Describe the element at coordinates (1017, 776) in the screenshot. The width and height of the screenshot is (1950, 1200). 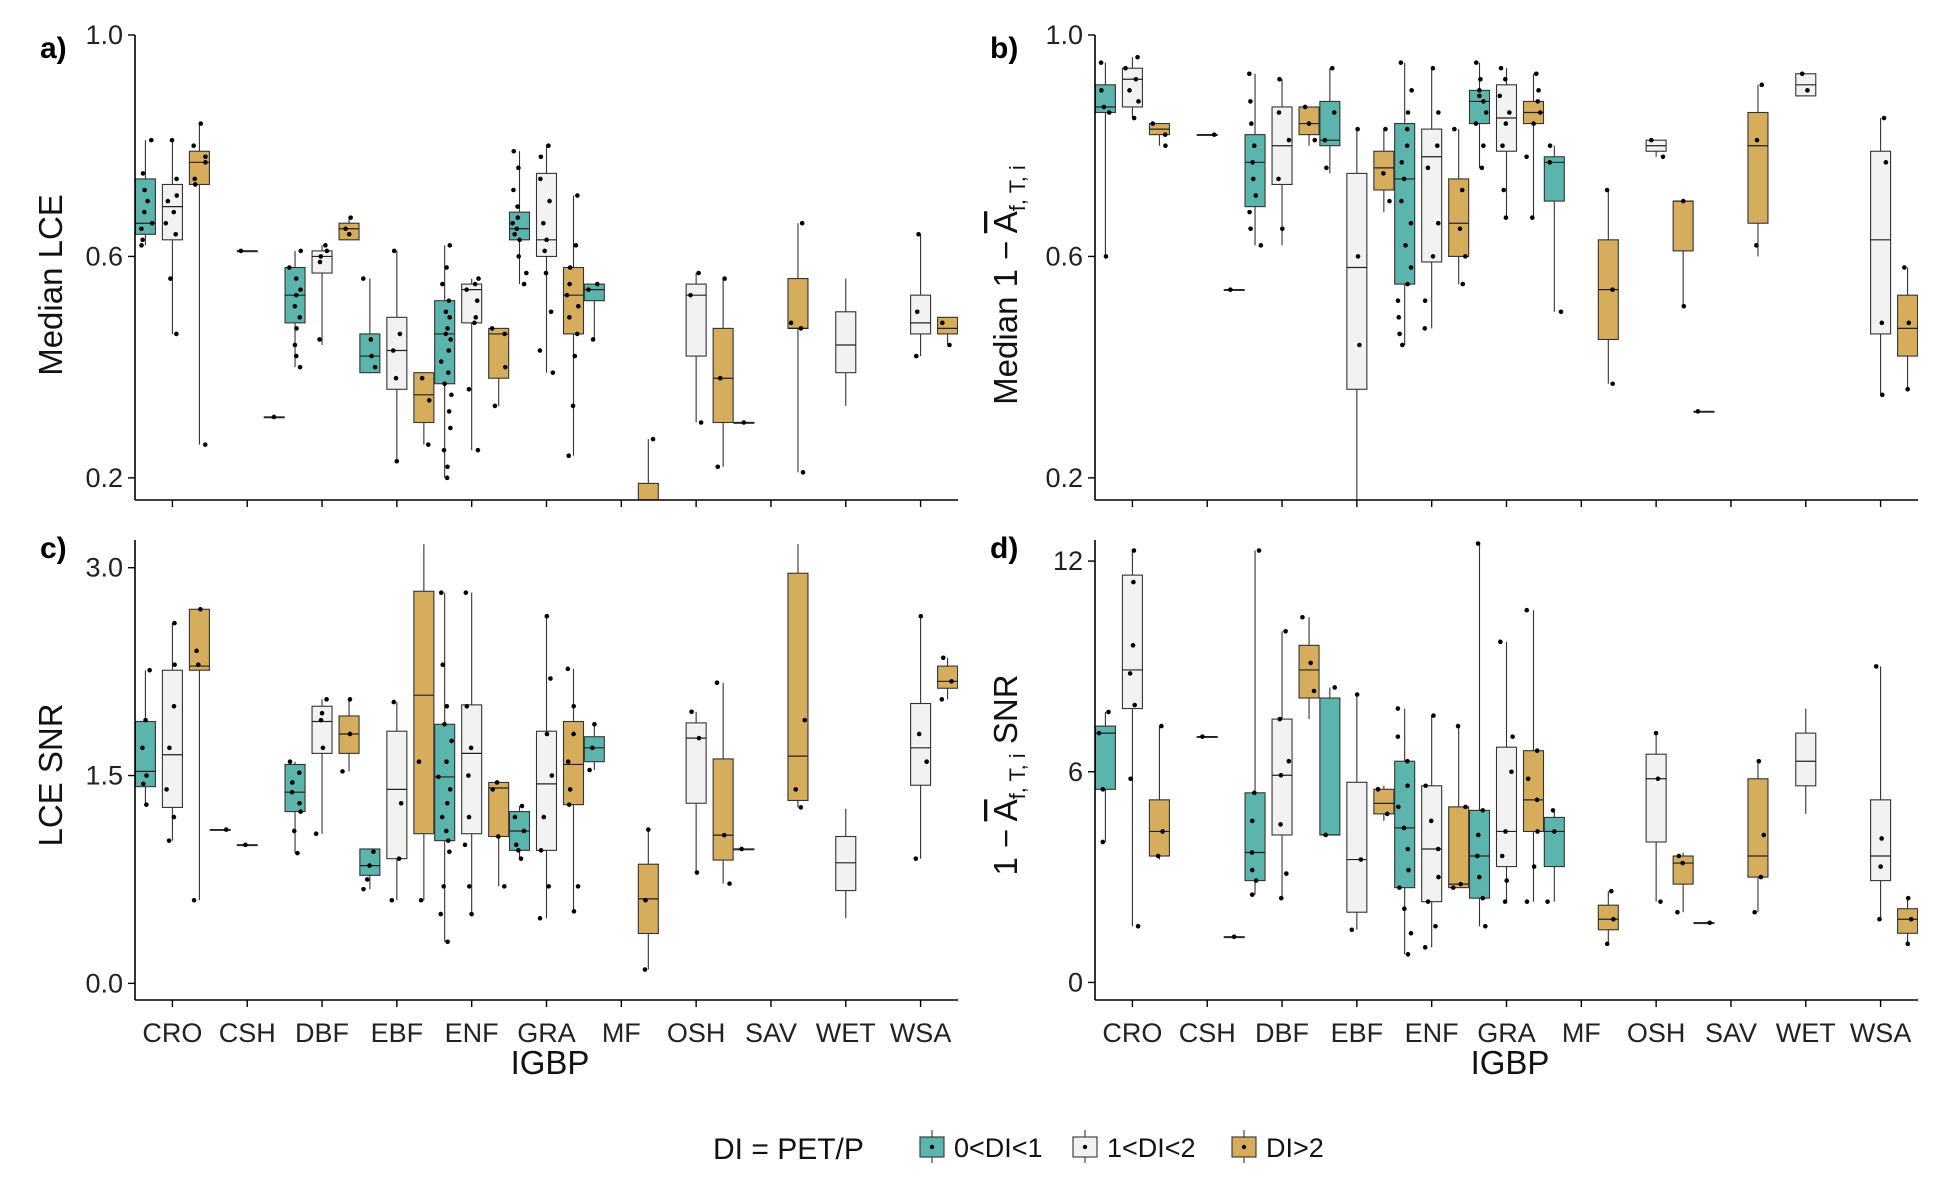
I see `panel-d-ylabel-subscript: f, T, i` at that location.